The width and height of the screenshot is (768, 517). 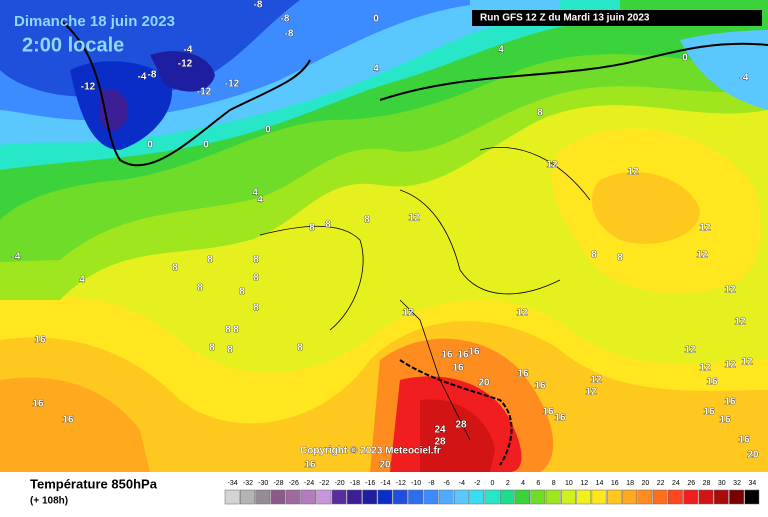 I want to click on scale-label: 6, so click(x=538, y=483).